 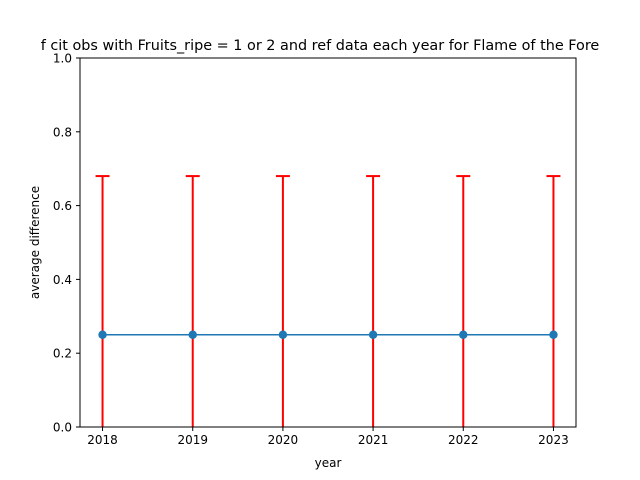 What do you see at coordinates (62, 354) in the screenshot?
I see `y-tick-label: 0.2` at bounding box center [62, 354].